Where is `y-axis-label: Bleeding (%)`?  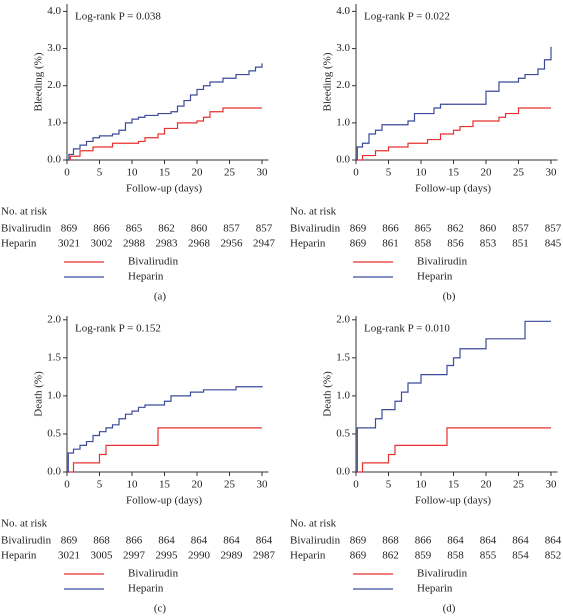
y-axis-label: Bleeding (%) is located at coordinates (328, 81).